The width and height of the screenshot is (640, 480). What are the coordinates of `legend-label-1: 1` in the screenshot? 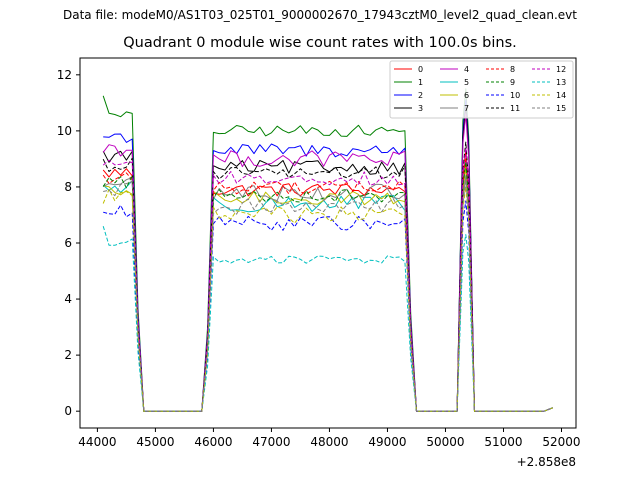 It's located at (420, 82).